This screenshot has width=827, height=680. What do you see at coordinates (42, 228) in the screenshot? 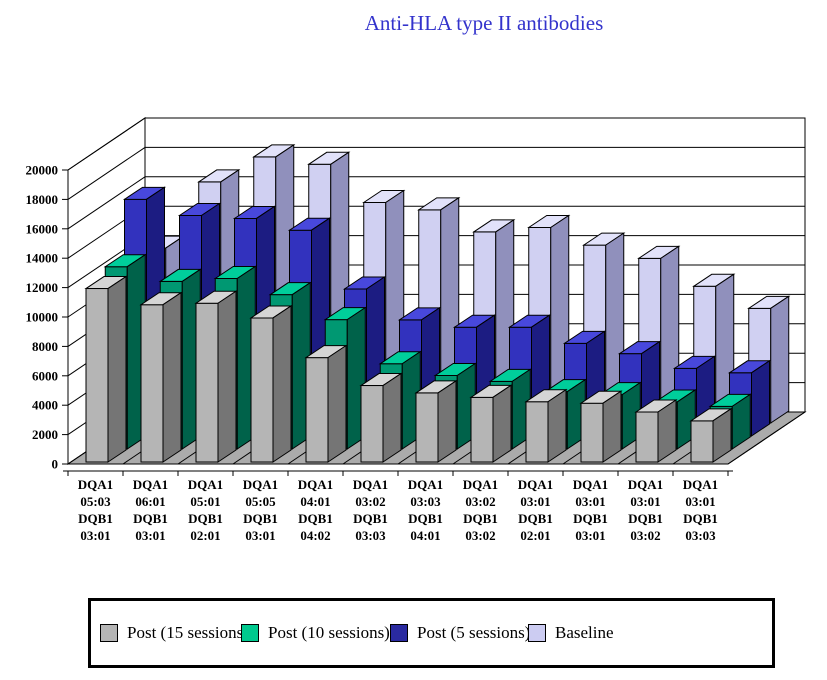
I see `y-axis-tick-label: 16000` at bounding box center [42, 228].